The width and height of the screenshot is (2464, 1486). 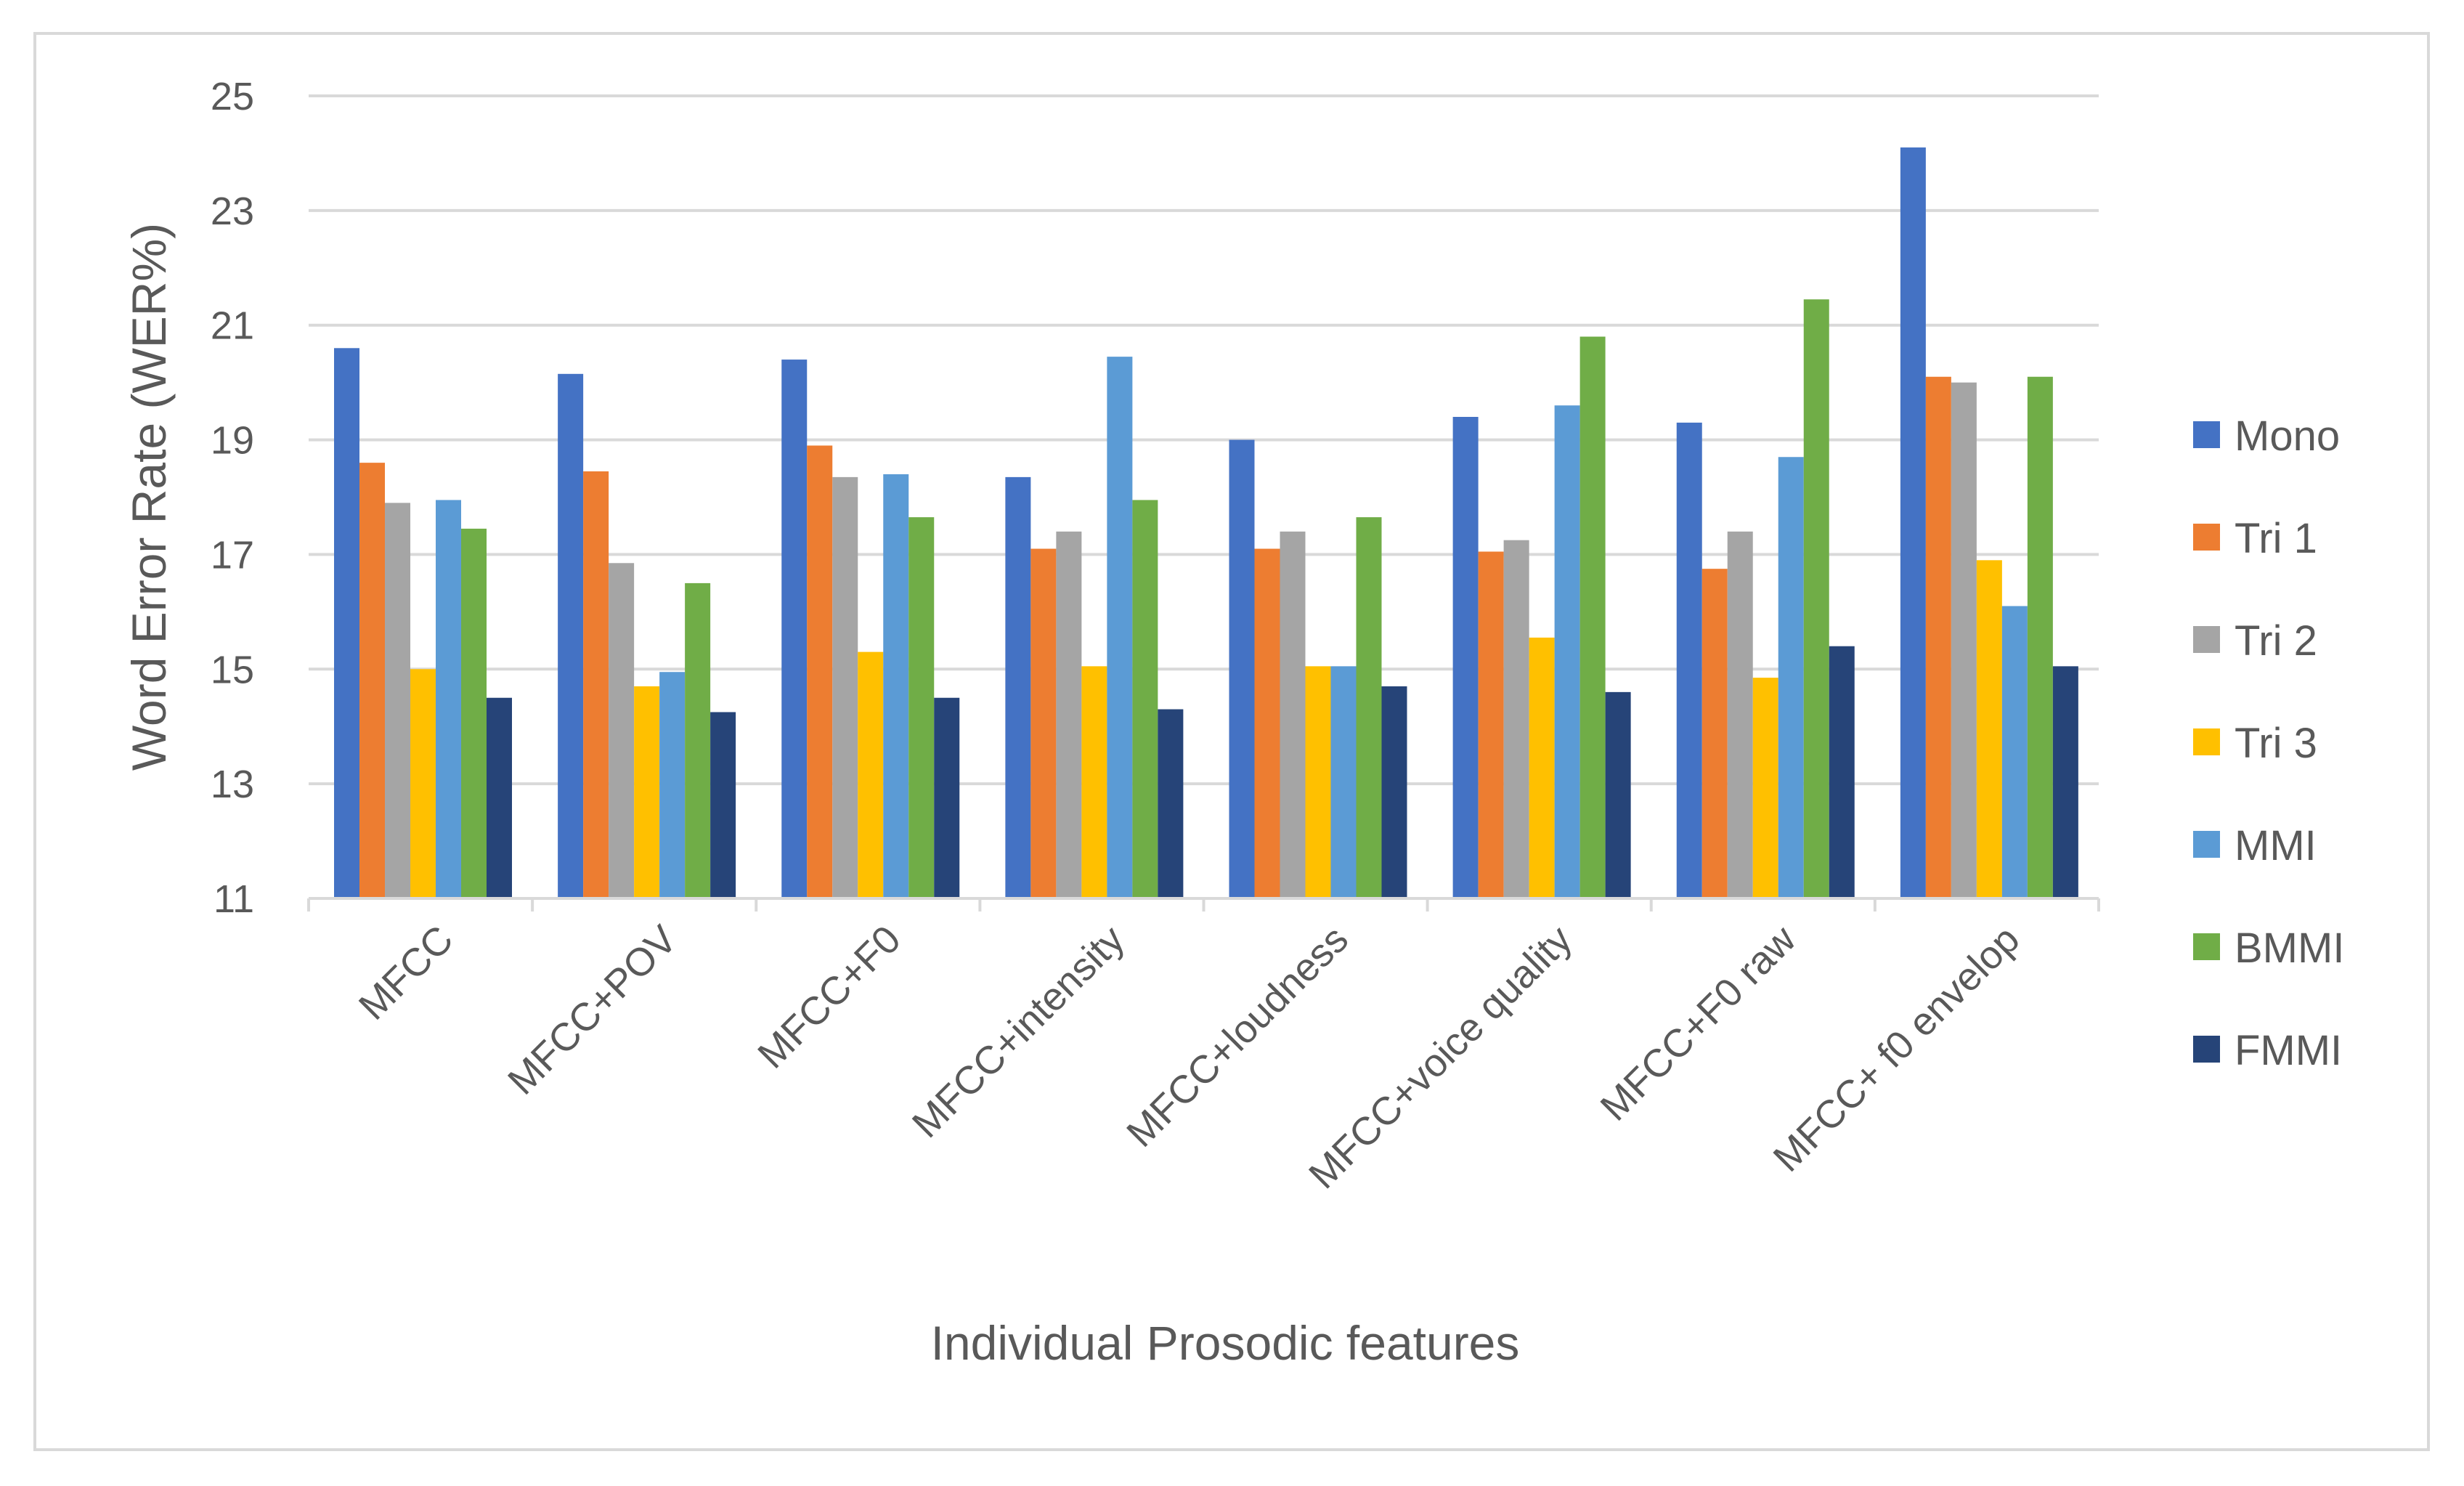 What do you see at coordinates (232, 498) in the screenshot?
I see `y-axis-tick-labels: 11 13 15 17 19 21 23 25` at bounding box center [232, 498].